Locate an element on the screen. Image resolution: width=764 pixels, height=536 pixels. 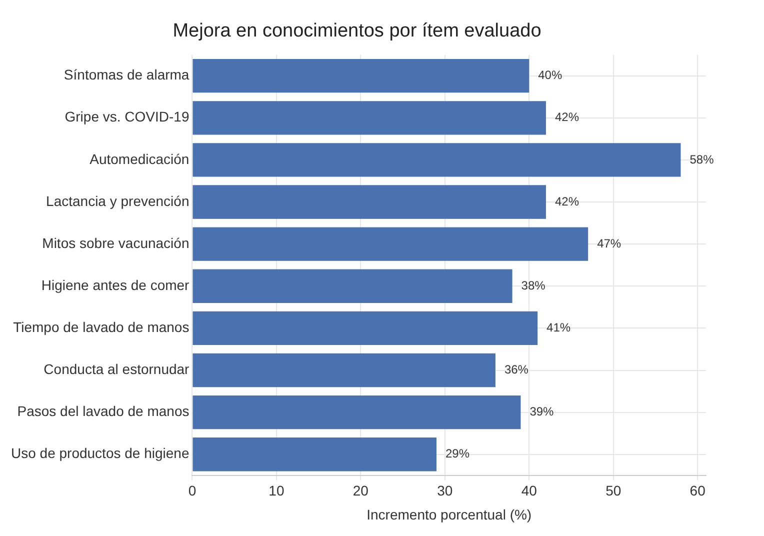
data-label: 38% is located at coordinates (533, 285).